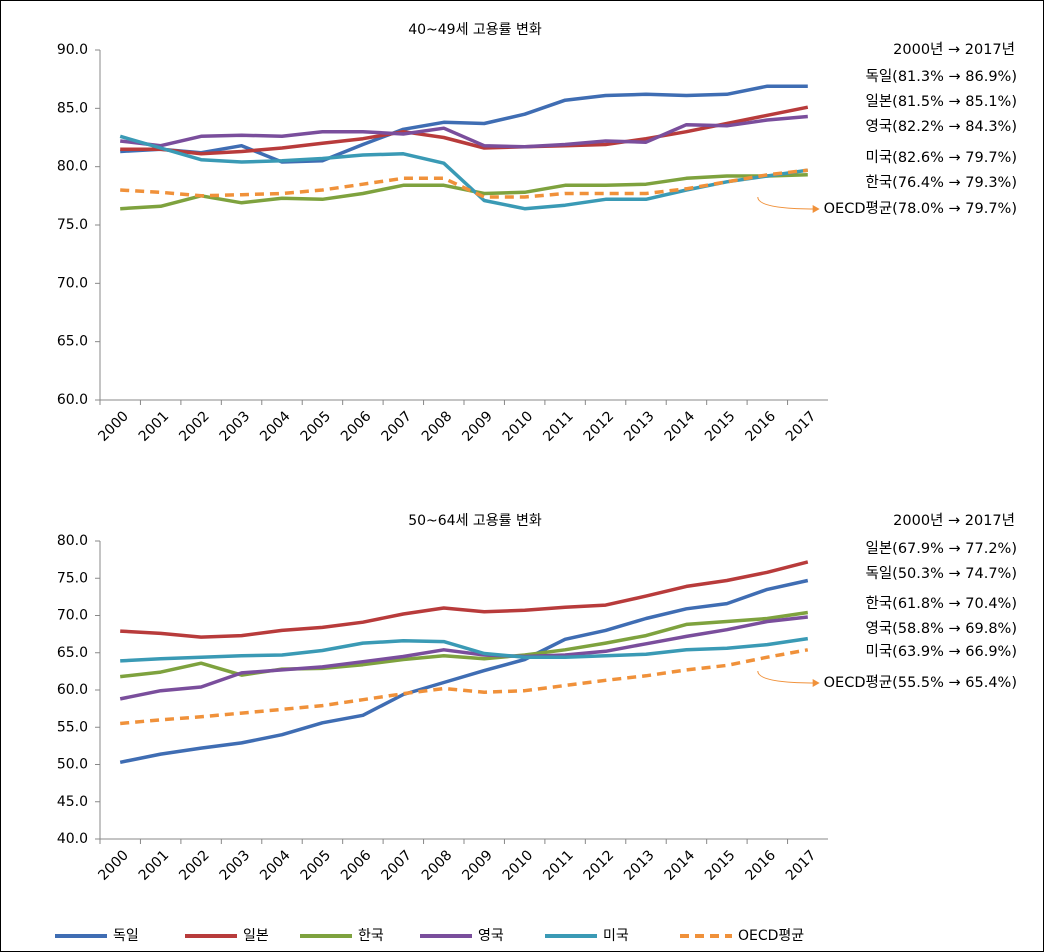  I want to click on y-tick-label: 55.0, so click(72, 727).